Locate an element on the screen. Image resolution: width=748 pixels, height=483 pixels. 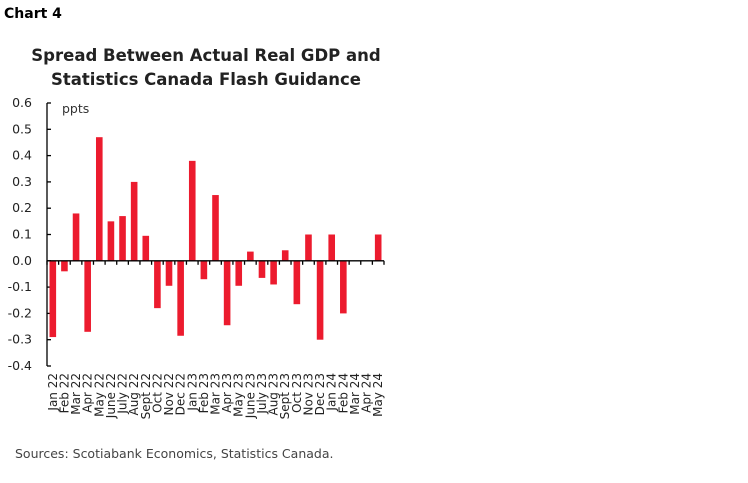
chart-label: Chart 4 is located at coordinates (33, 14).